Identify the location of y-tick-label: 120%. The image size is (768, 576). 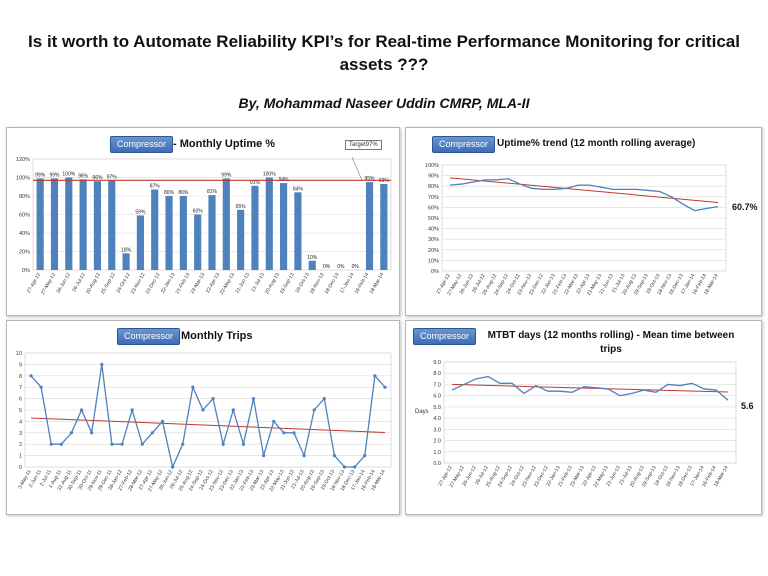
(23, 160).